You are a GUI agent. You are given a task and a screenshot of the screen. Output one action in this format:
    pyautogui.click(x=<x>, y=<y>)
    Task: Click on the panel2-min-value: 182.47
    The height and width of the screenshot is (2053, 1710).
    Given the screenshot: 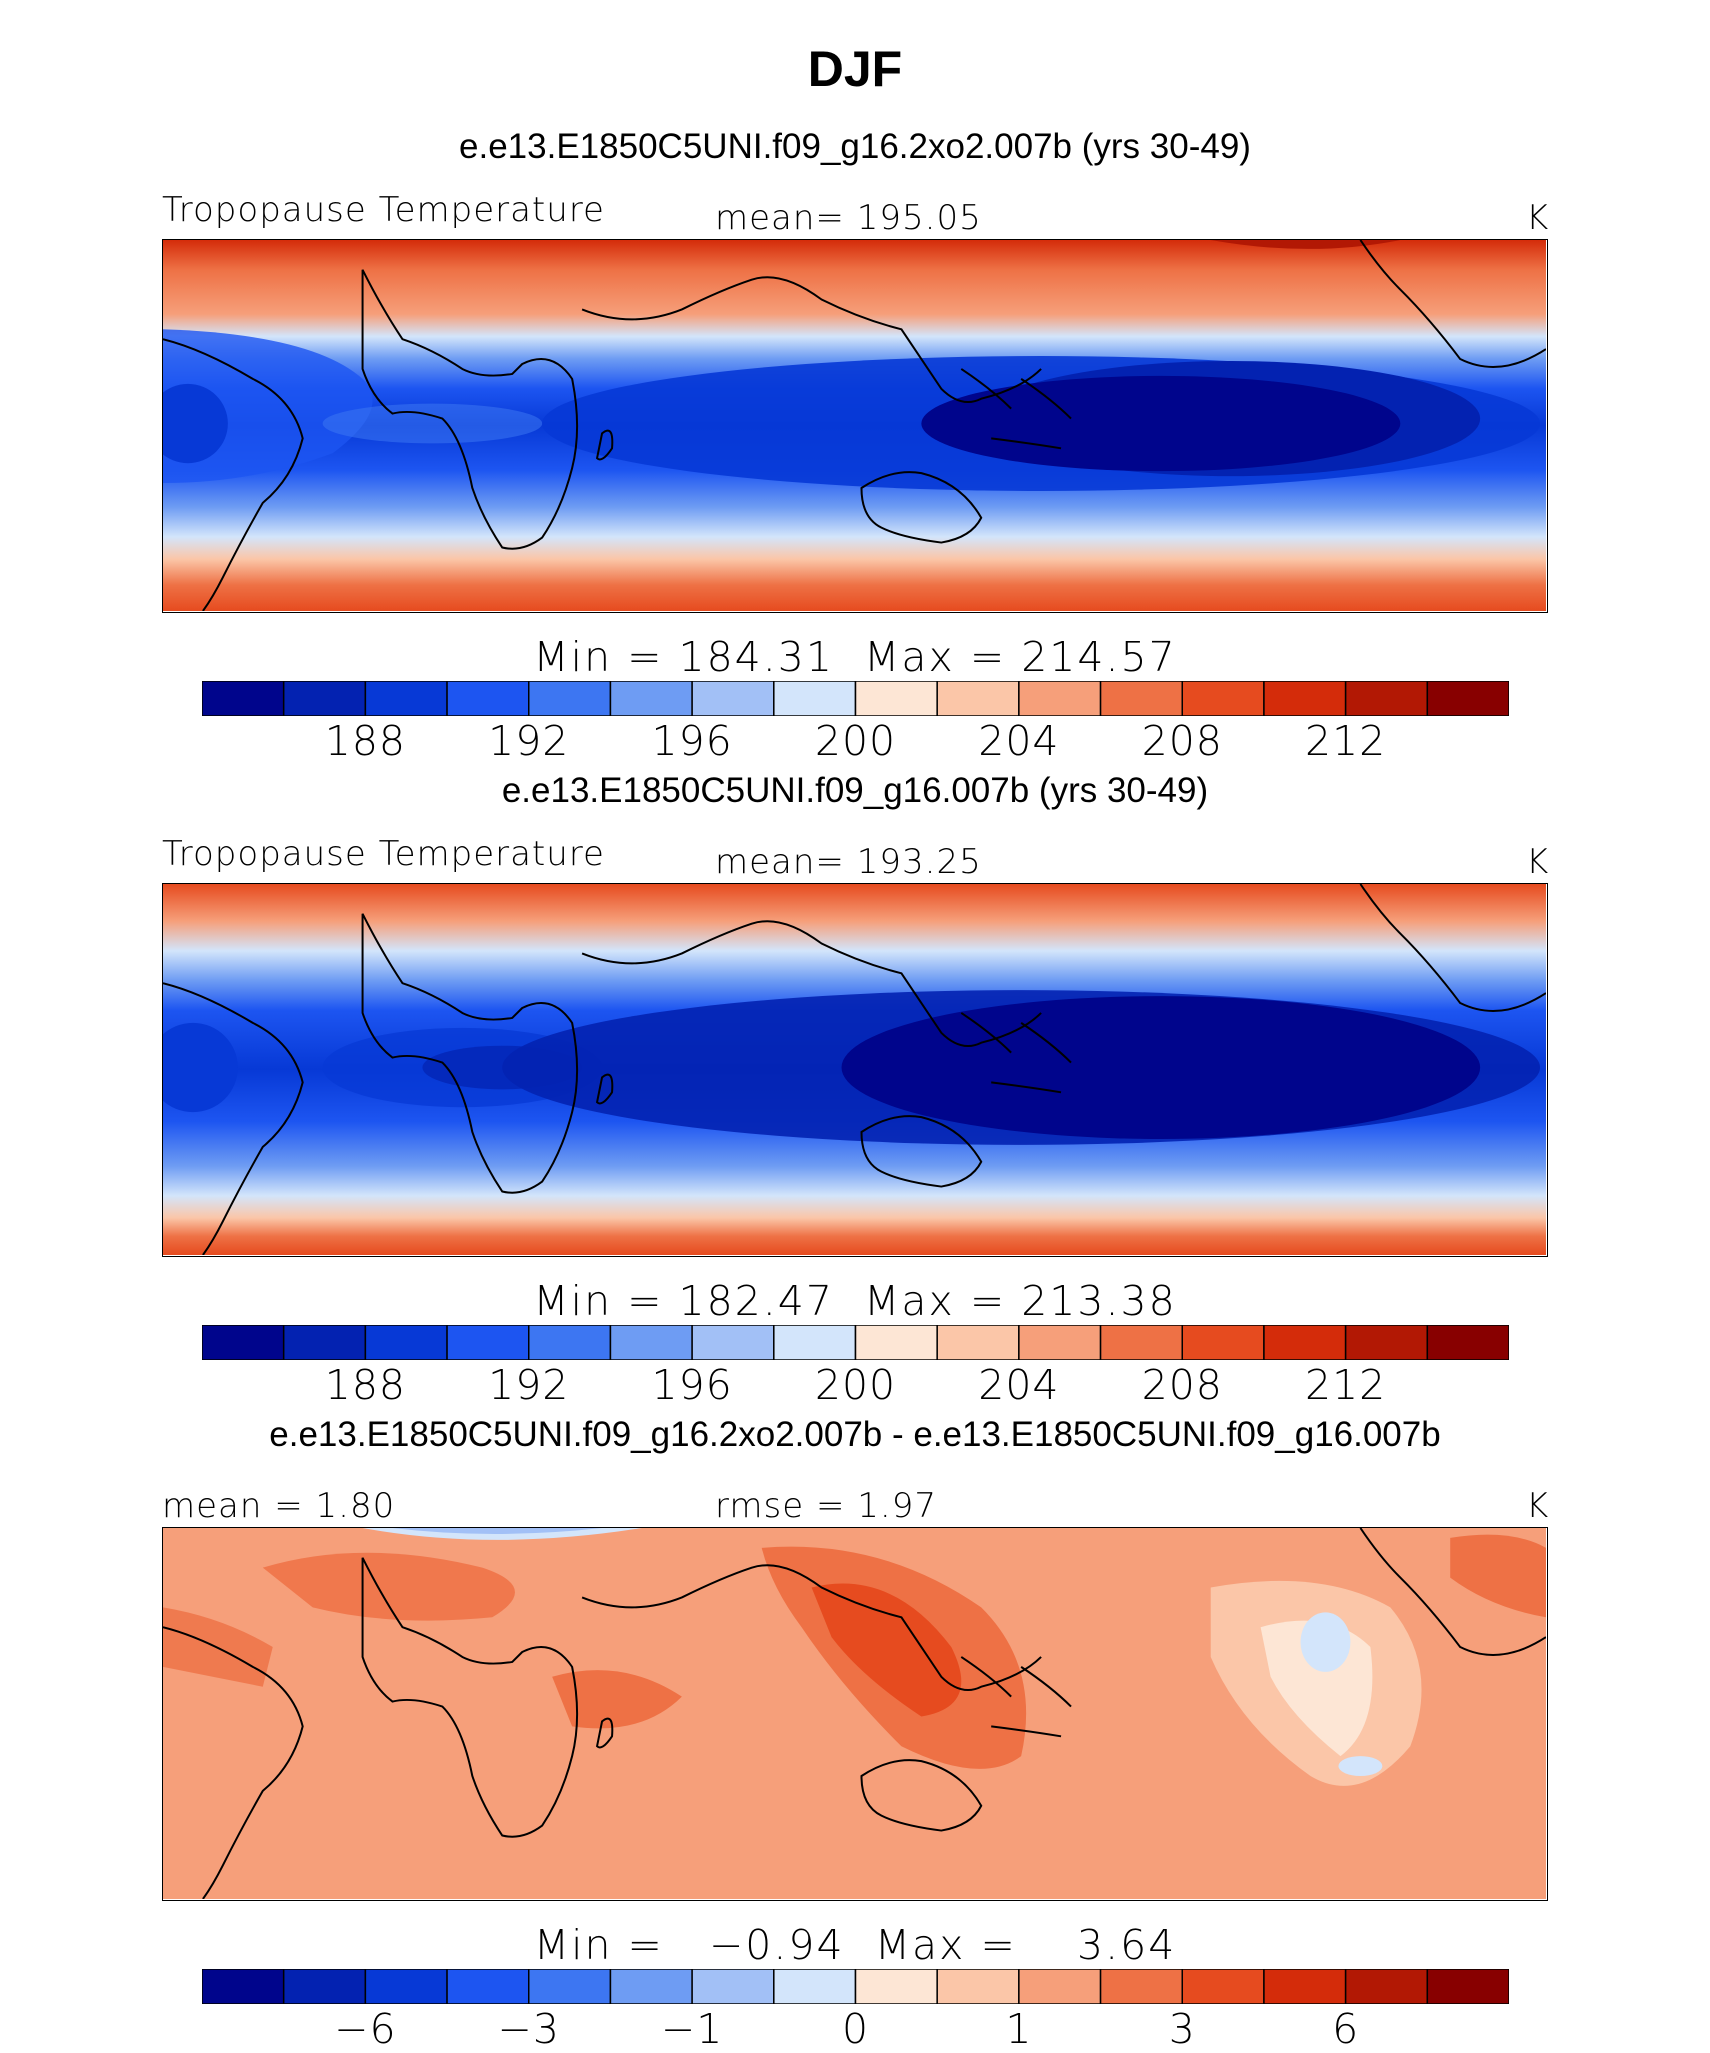 What is the action you would take?
    pyautogui.click(x=756, y=1301)
    